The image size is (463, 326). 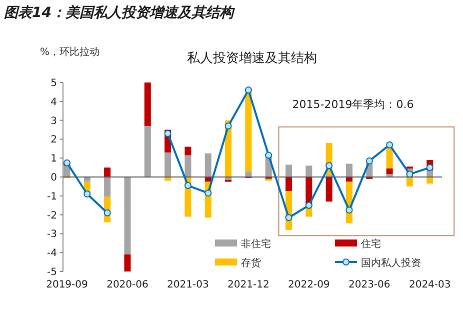 I want to click on x-tick-label: 2021-12, so click(x=249, y=285).